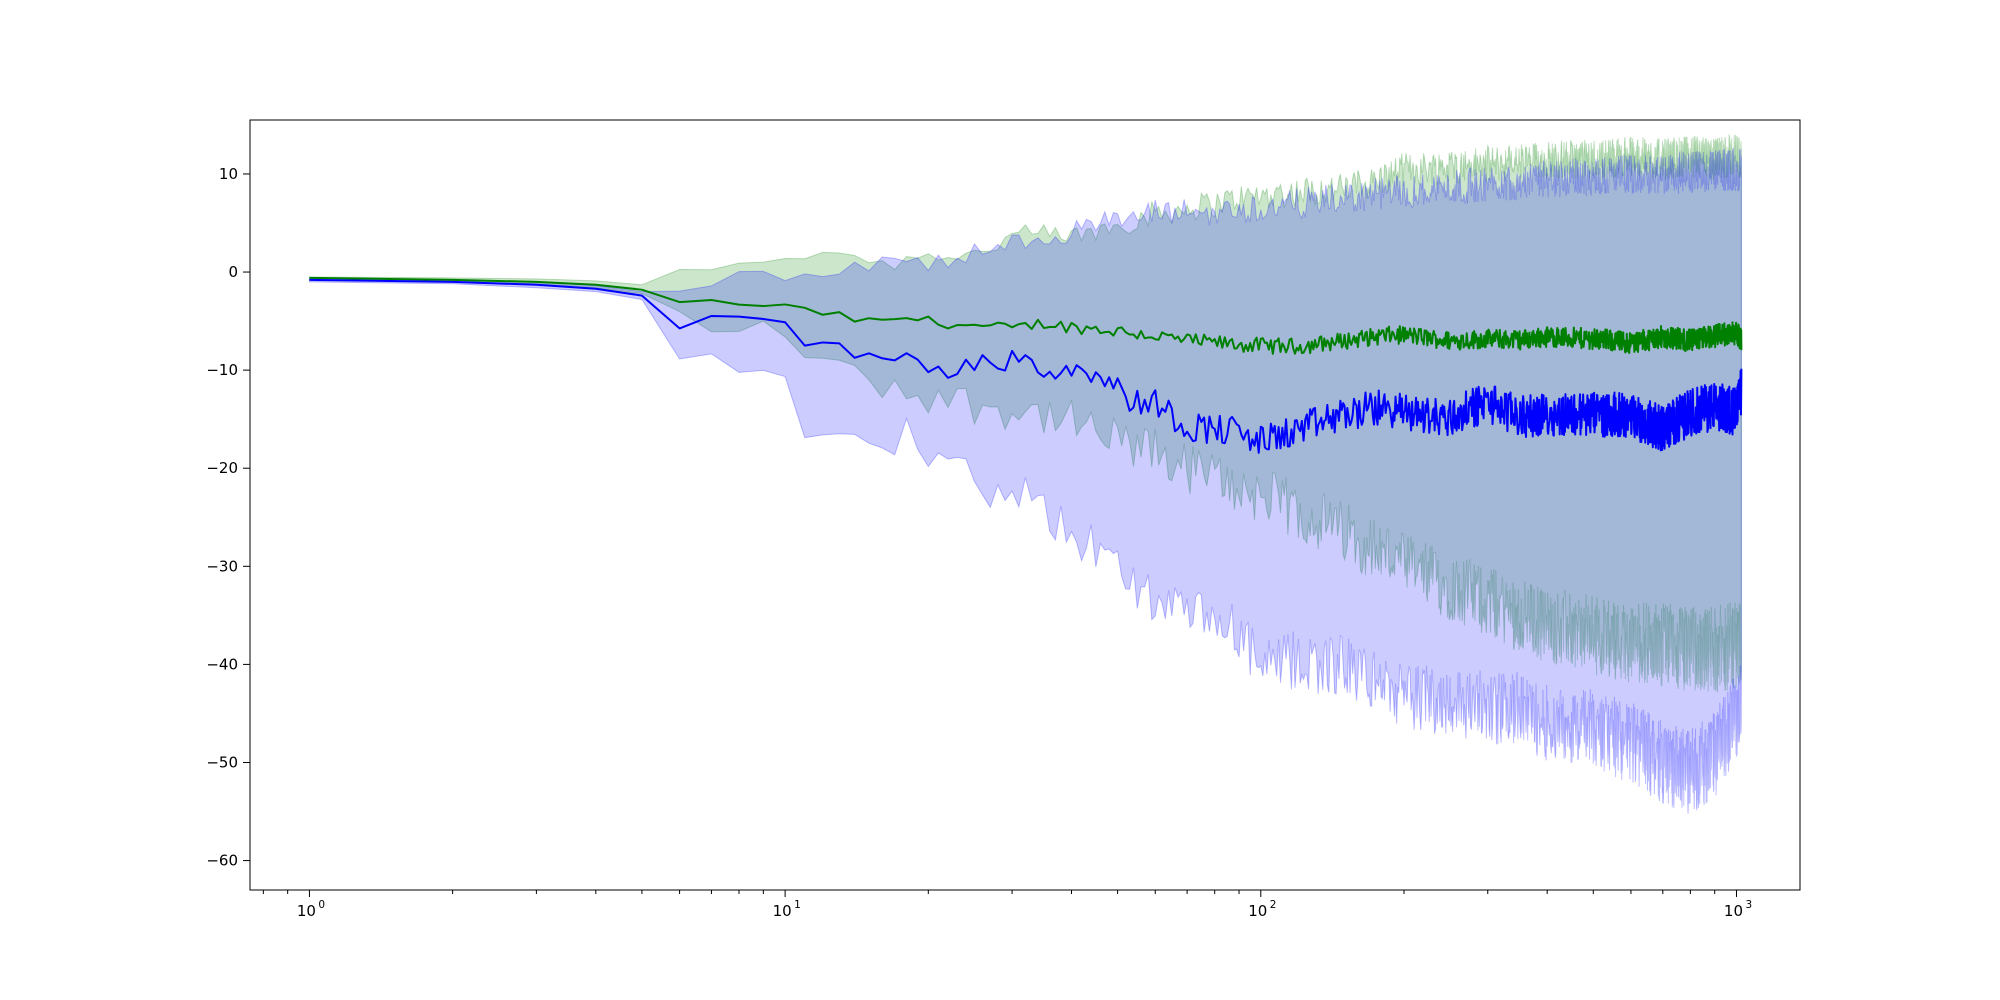 The image size is (2000, 1000). What do you see at coordinates (1007, 905) in the screenshot?
I see `x-axis: 10 0 10 1 10 2 10 3` at bounding box center [1007, 905].